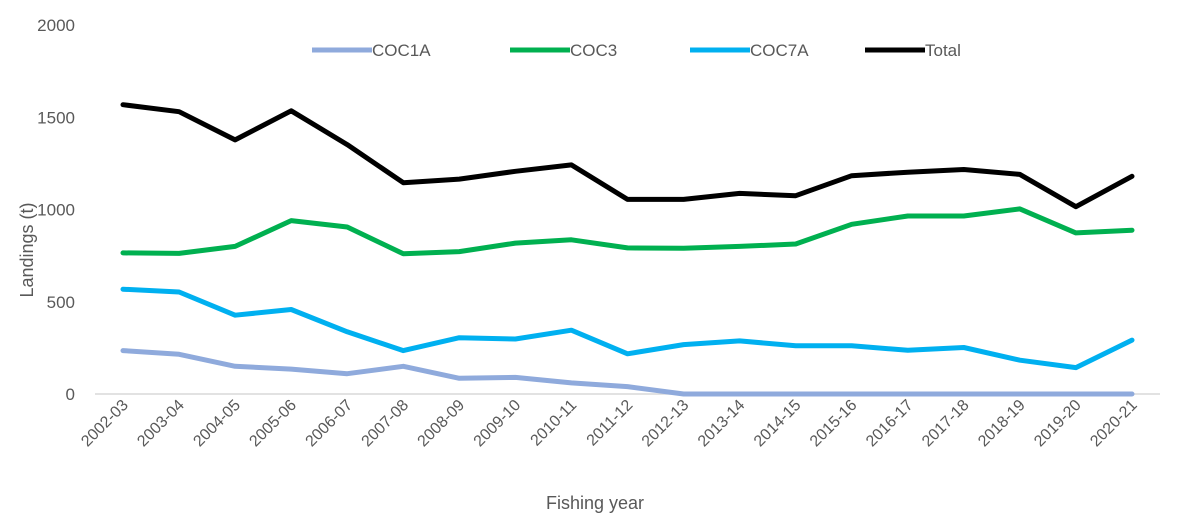 The height and width of the screenshot is (514, 1179). Describe the element at coordinates (386, 424) in the screenshot. I see `x-tick-label: 2007-08` at that location.